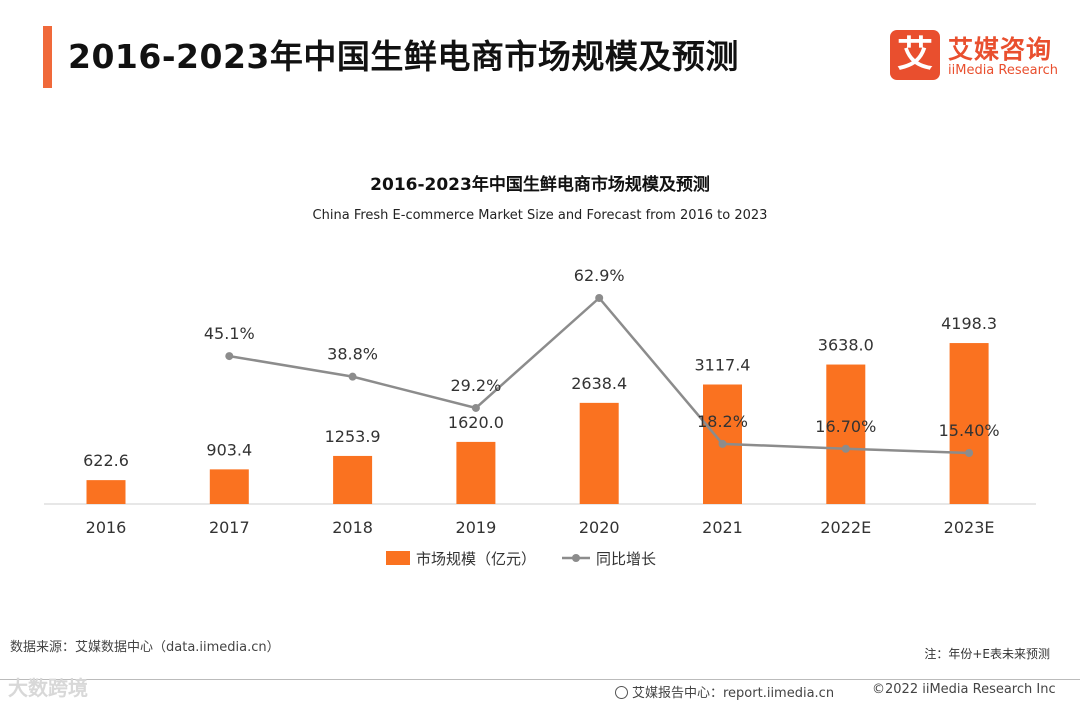 This screenshot has height=703, width=1080. I want to click on footer-divider, so click(540, 679).